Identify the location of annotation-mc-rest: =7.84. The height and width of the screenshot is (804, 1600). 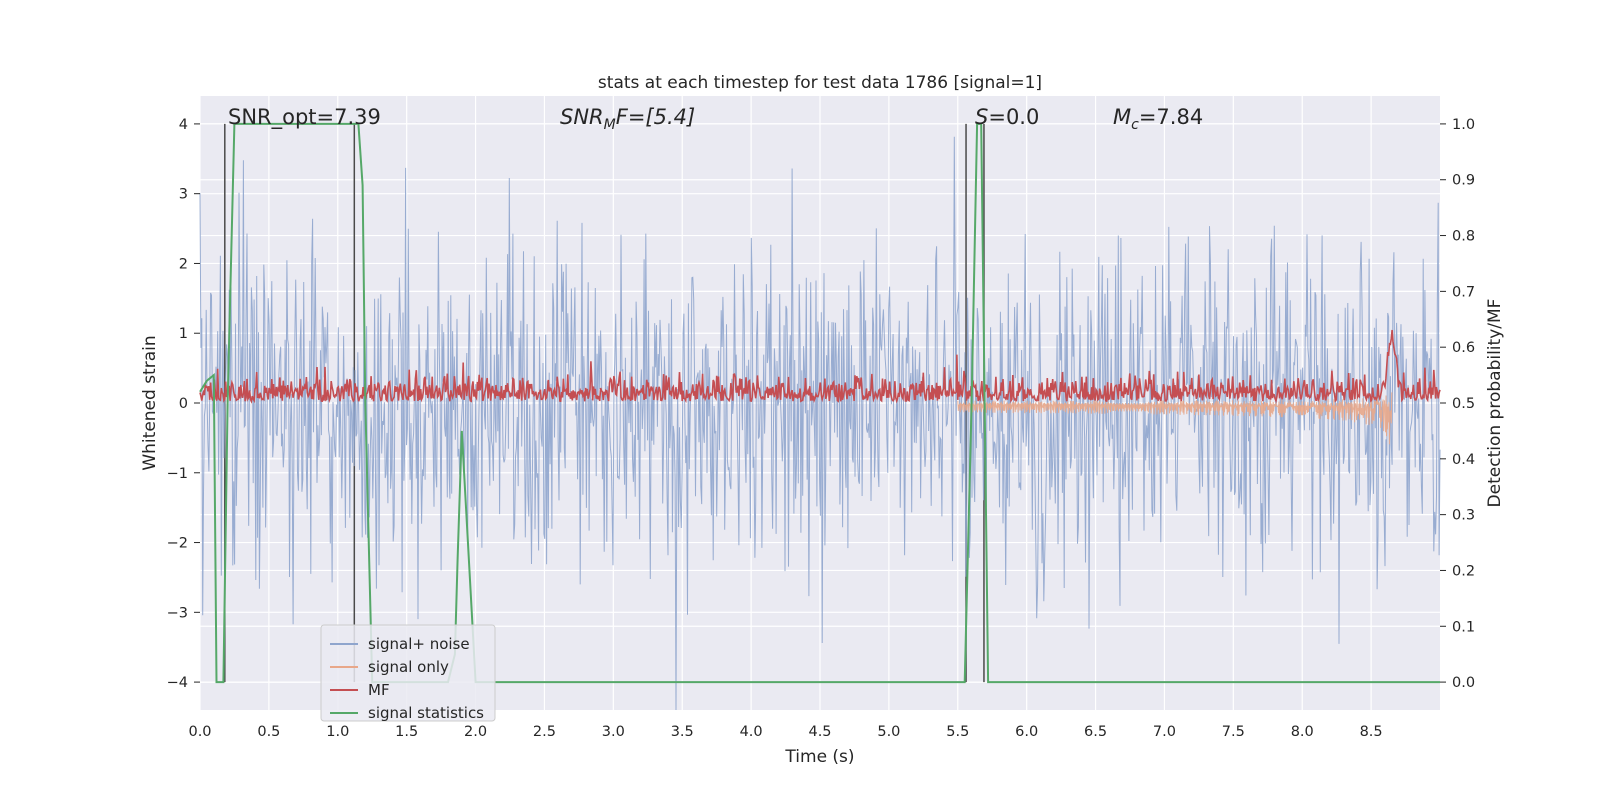
(1171, 117).